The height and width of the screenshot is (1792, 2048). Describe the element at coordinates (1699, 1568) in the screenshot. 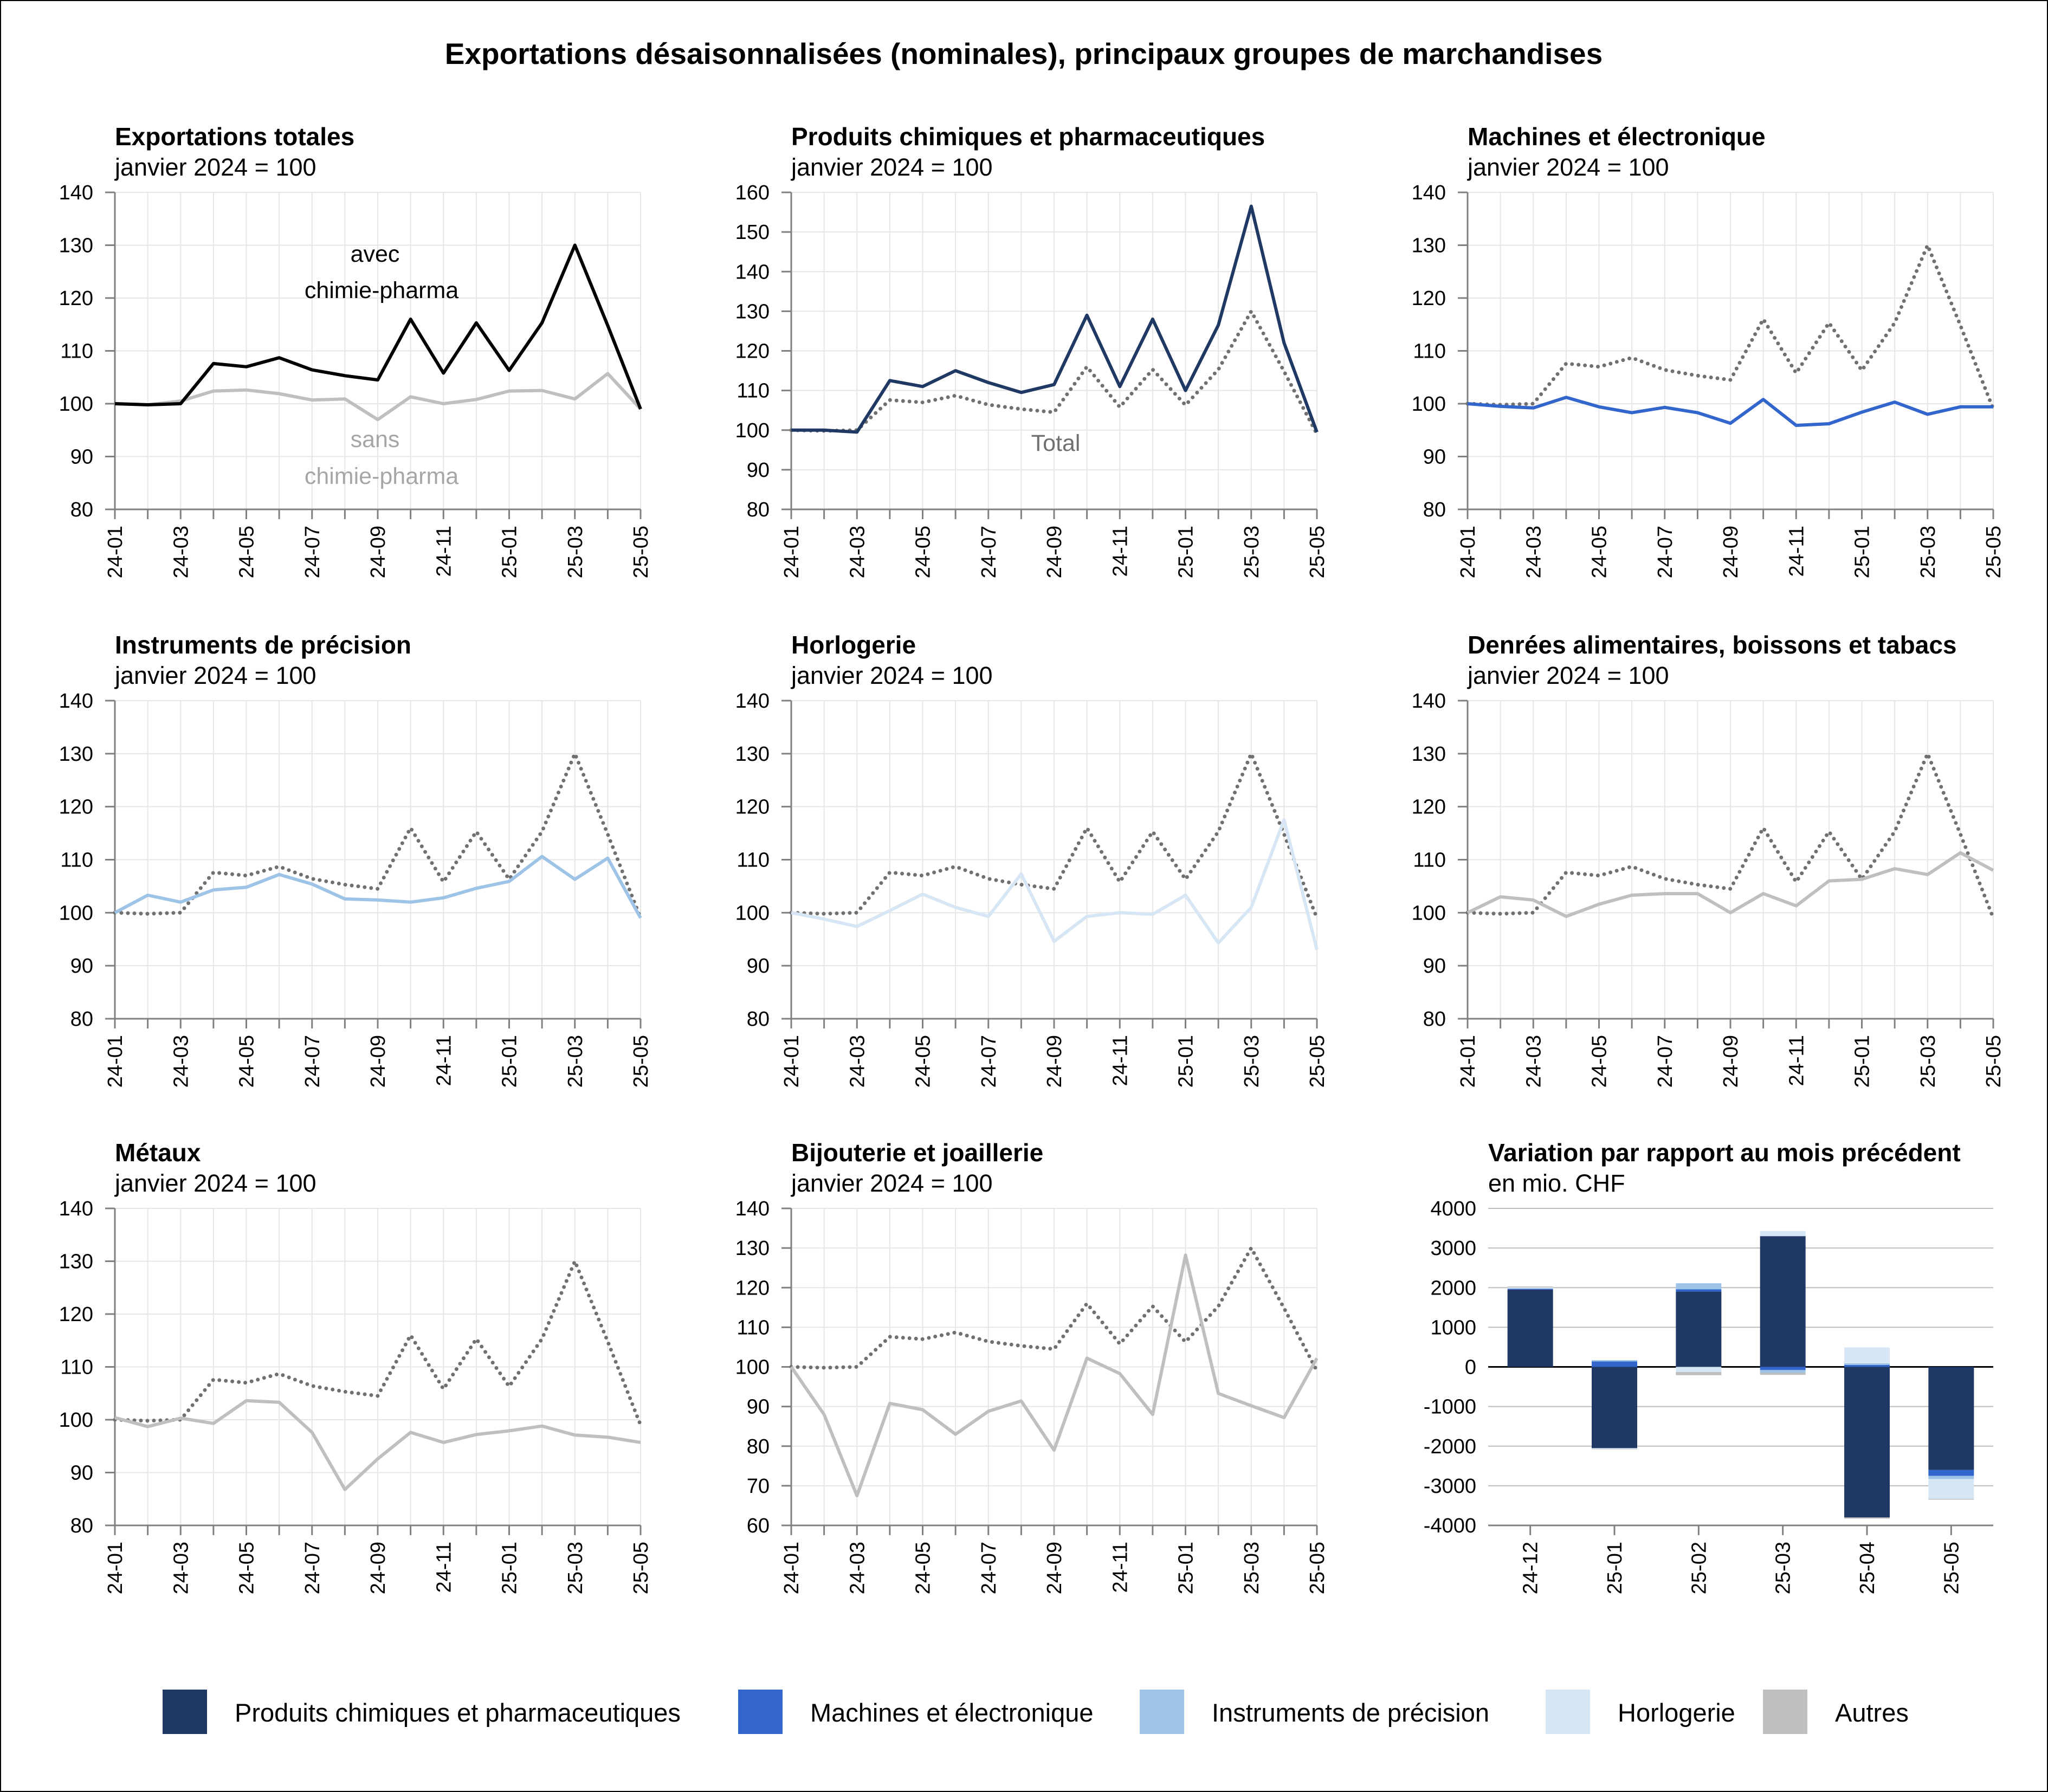

I see `x-tick-label: 25-02` at that location.